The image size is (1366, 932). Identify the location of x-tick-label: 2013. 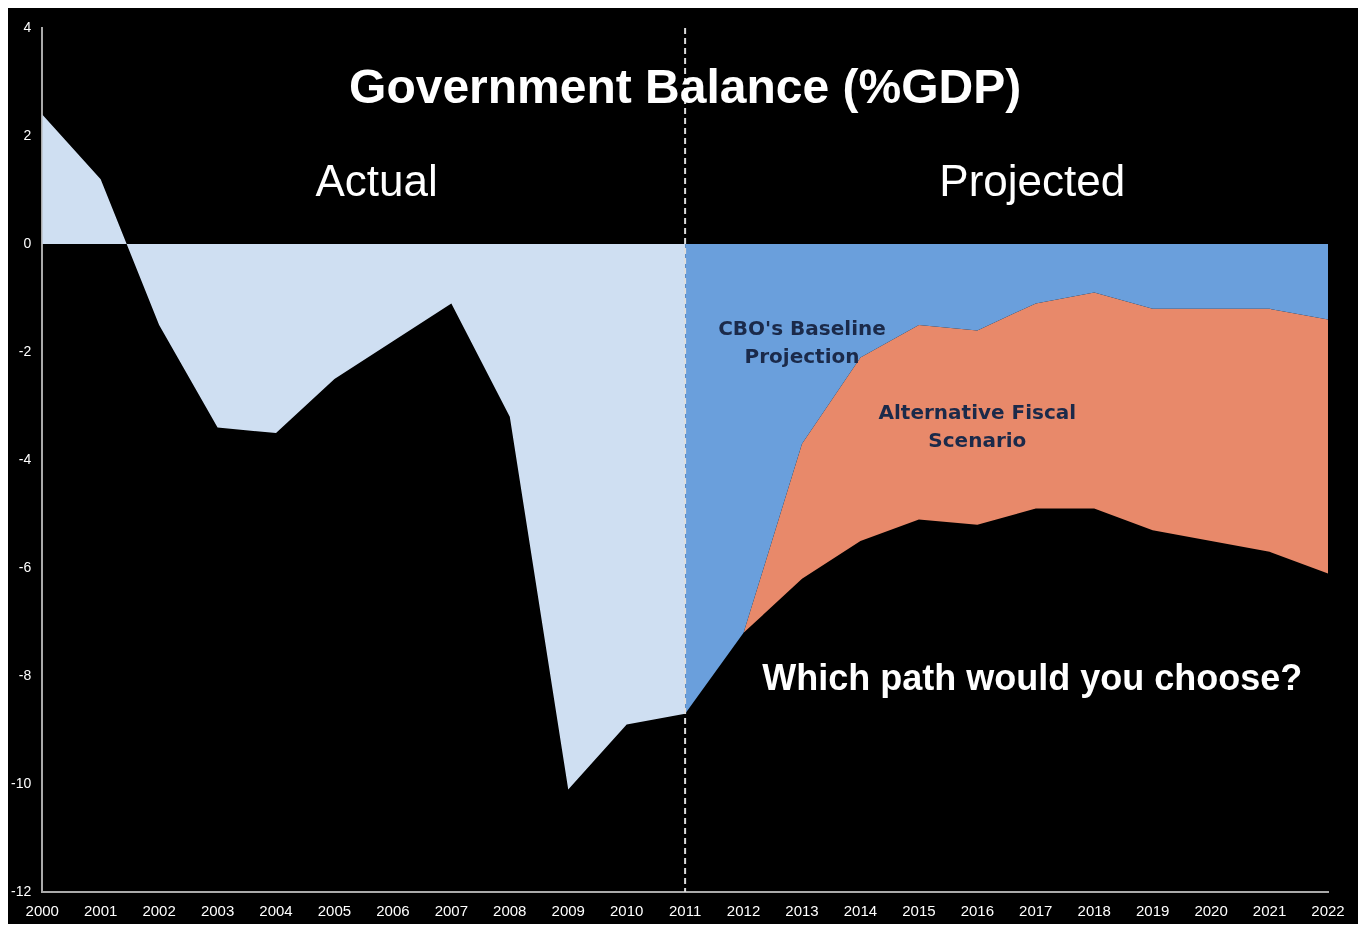
(802, 911).